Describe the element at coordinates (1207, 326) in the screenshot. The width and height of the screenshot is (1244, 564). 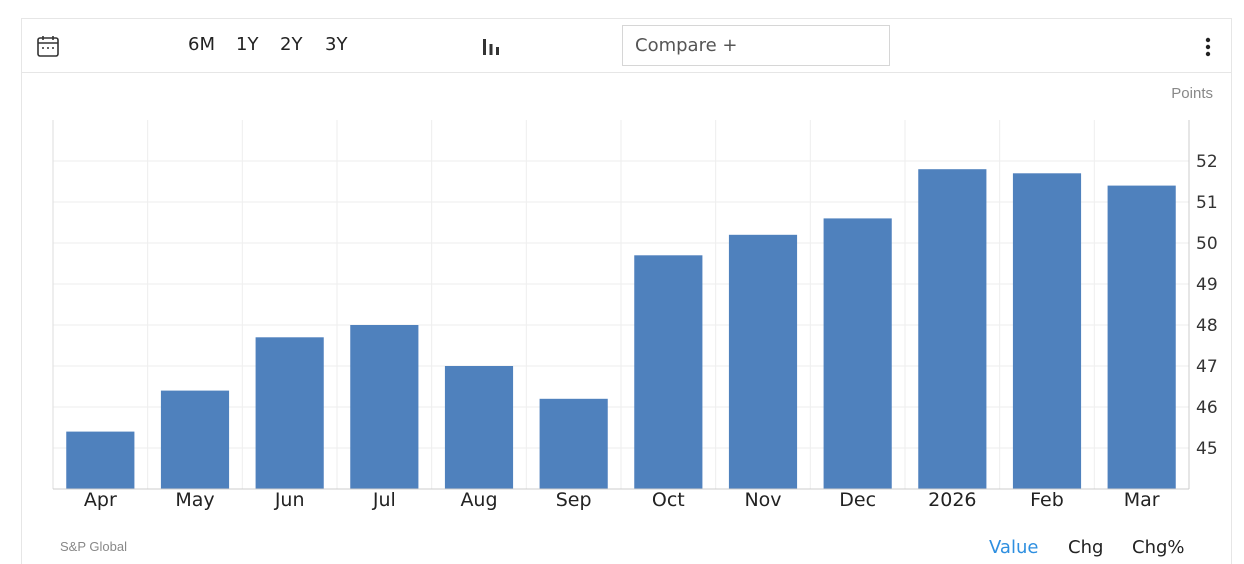
I see `y-tick-label: 48` at that location.